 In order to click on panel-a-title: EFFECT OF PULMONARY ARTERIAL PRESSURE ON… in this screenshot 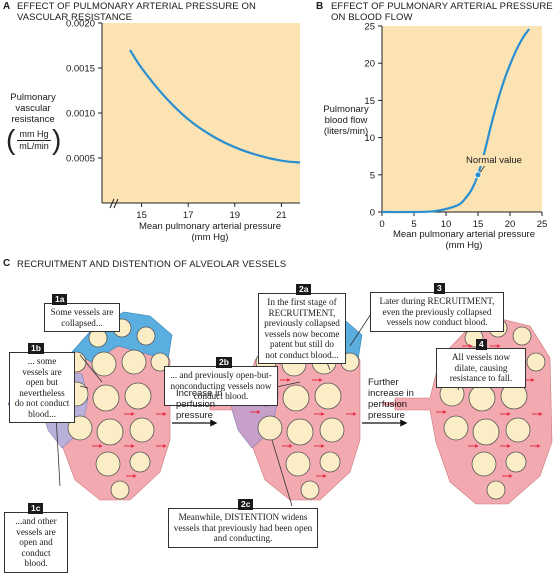, I will do `click(136, 12)`.